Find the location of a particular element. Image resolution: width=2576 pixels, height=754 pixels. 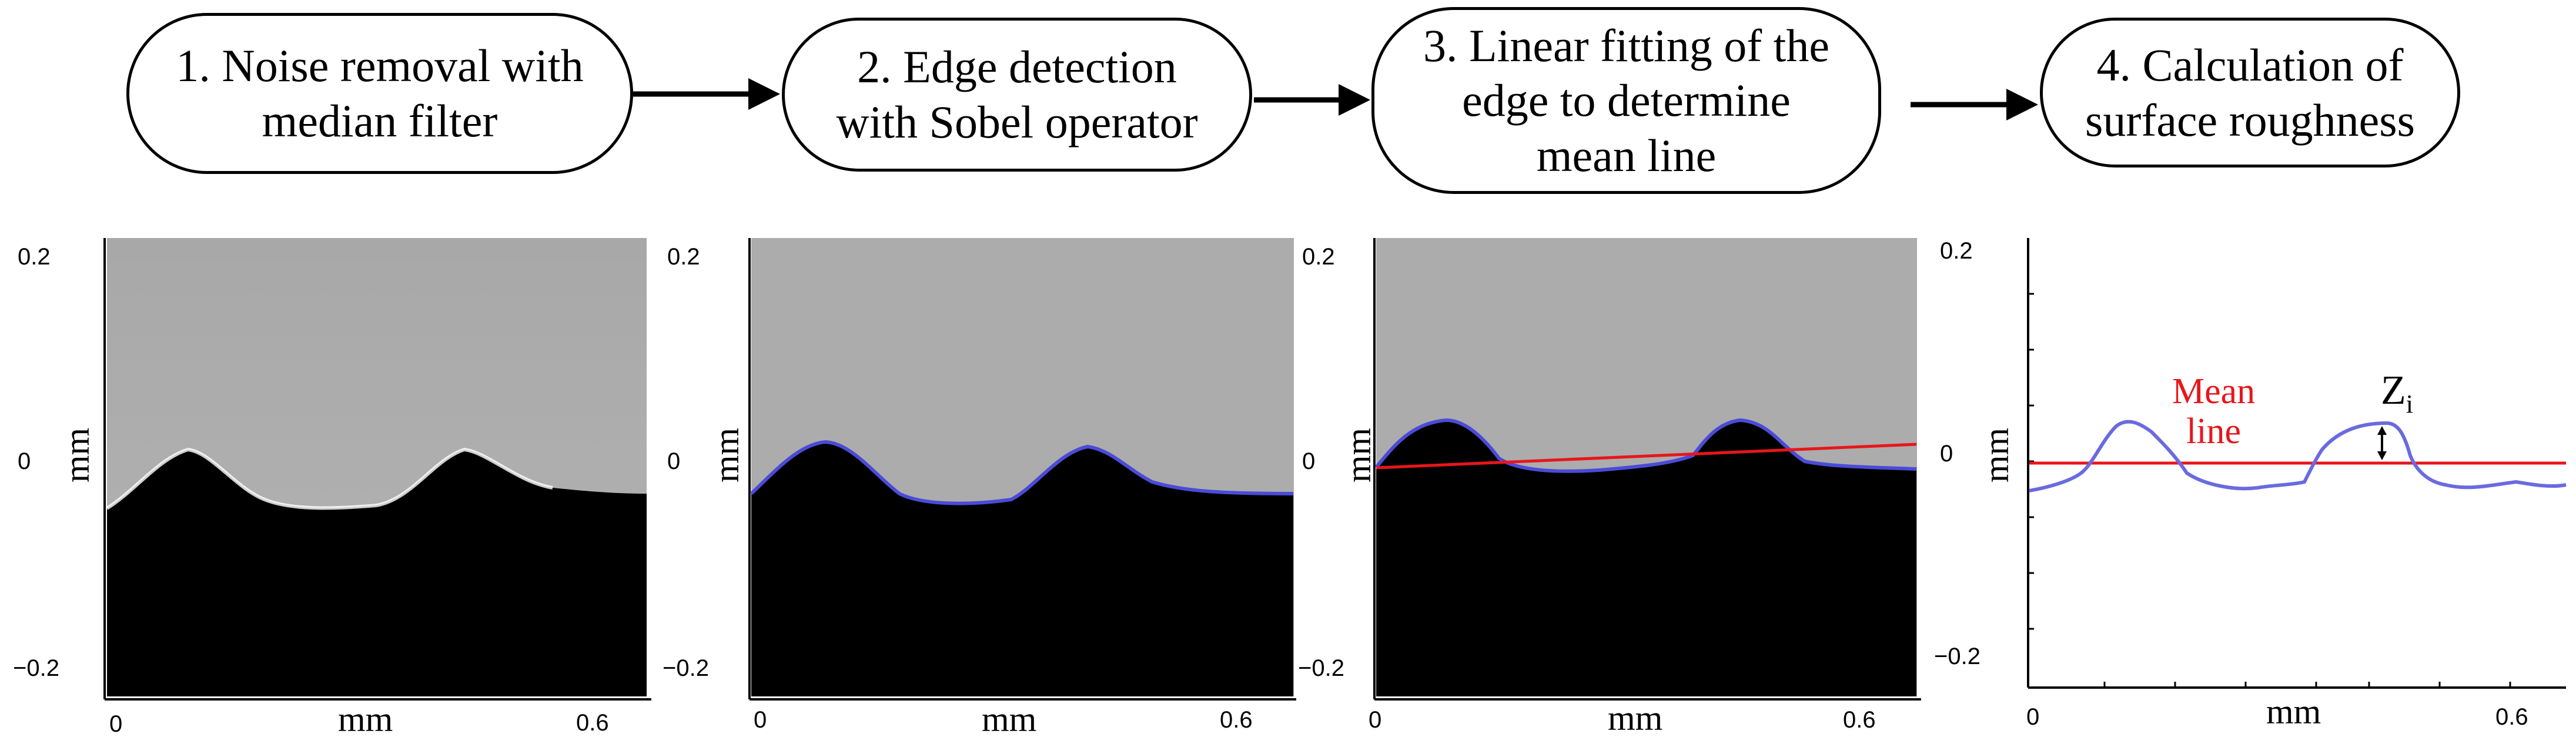

step-2-box: 2. Edge detection with Sobel operator is located at coordinates (1017, 95).